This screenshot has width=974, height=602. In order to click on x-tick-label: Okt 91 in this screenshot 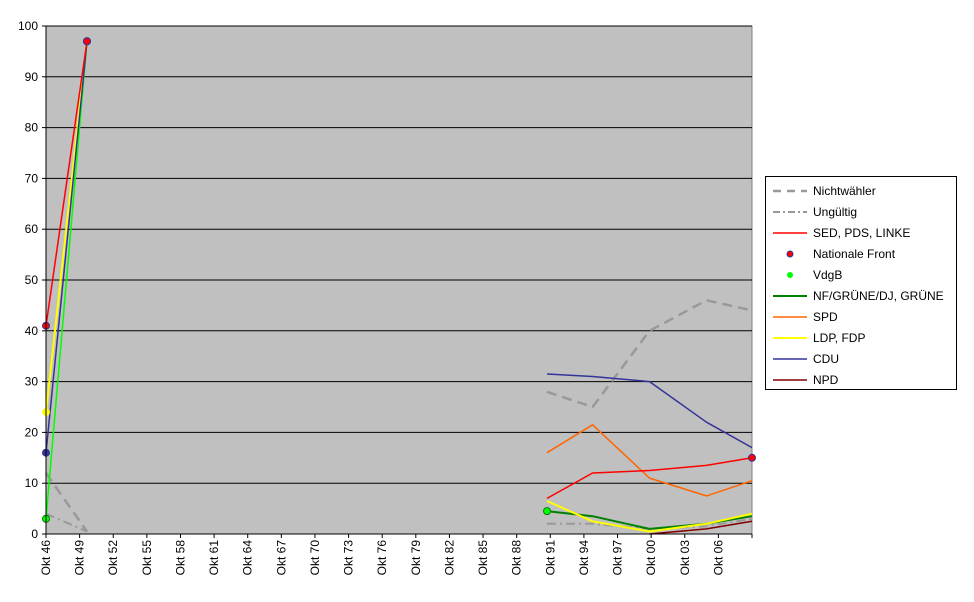, I will do `click(550, 558)`.